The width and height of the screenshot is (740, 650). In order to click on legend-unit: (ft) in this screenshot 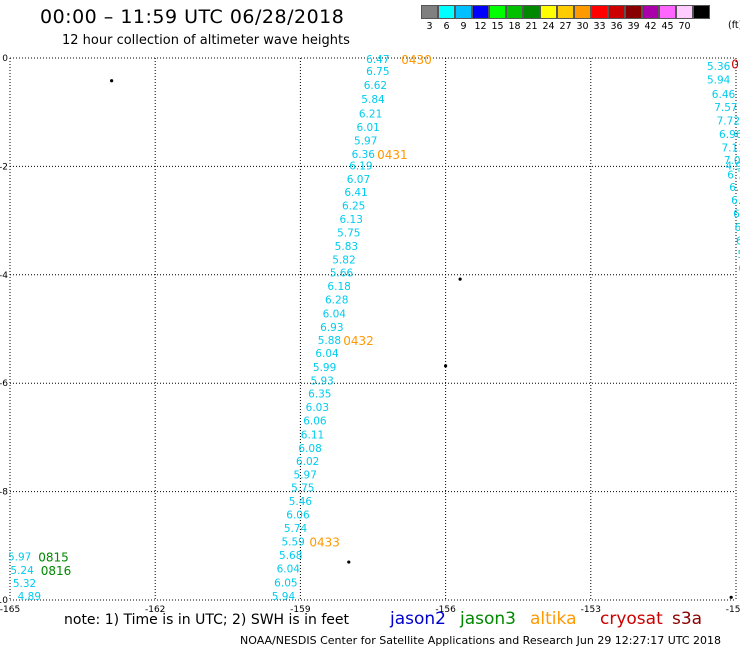, I will do `click(734, 25)`.